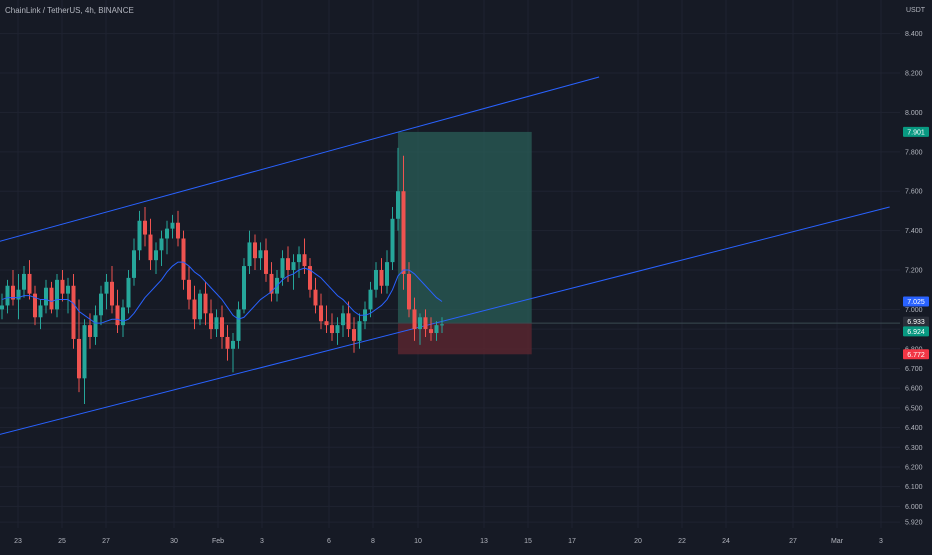 This screenshot has height=555, width=932. What do you see at coordinates (914, 369) in the screenshot?
I see `y-tick-label: 6.700` at bounding box center [914, 369].